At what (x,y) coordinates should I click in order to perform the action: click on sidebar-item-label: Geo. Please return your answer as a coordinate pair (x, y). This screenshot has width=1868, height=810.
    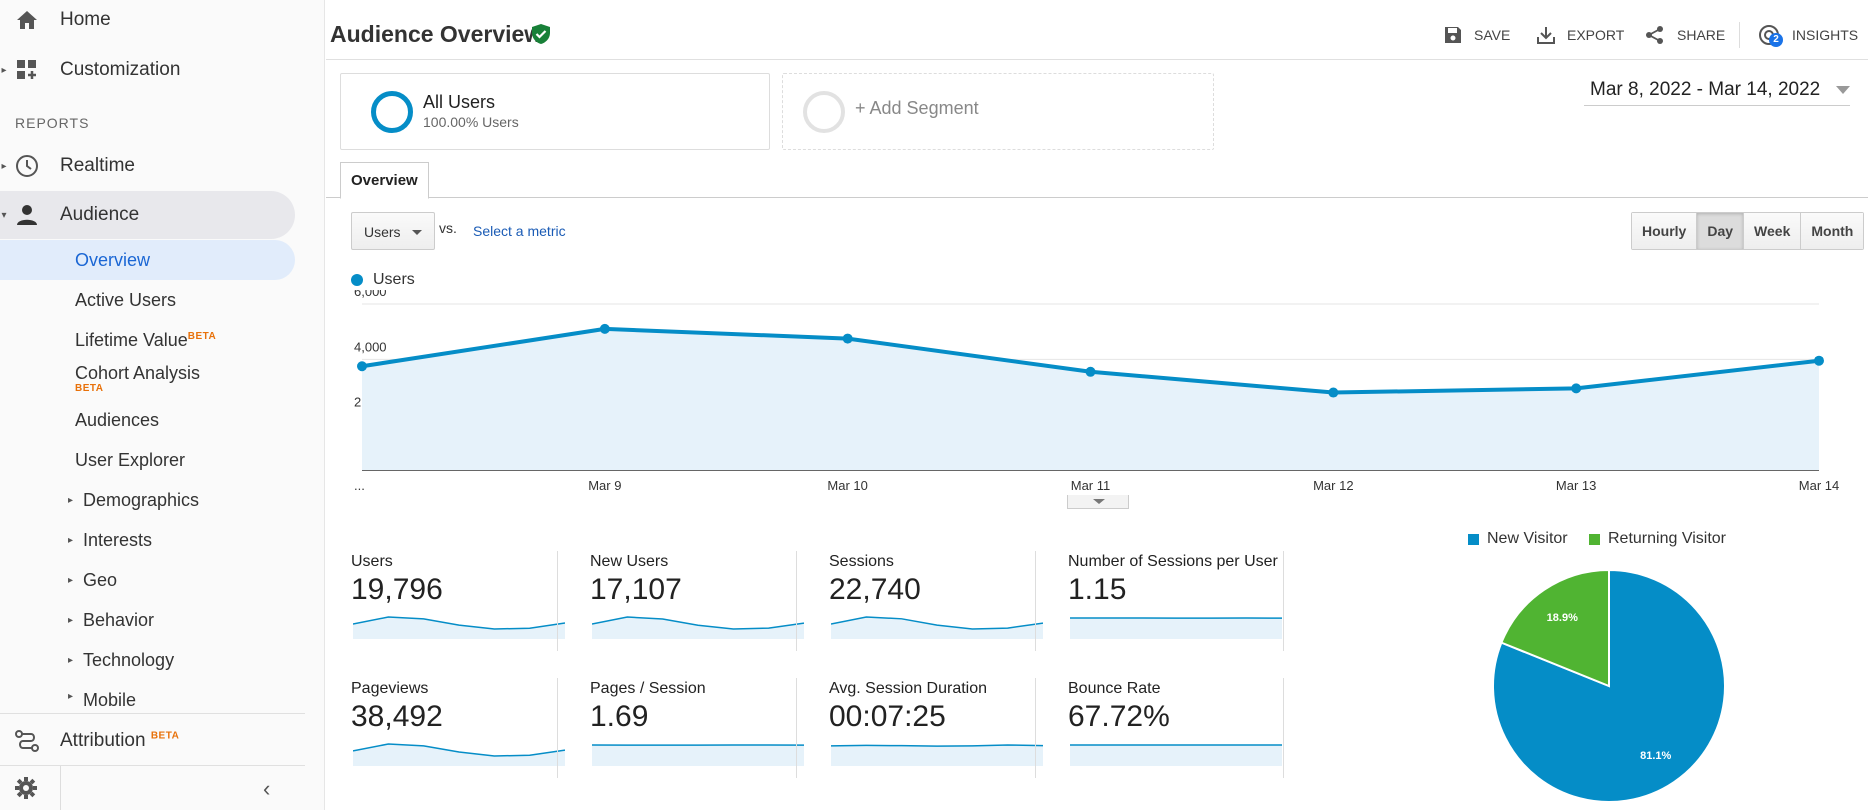
    Looking at the image, I should click on (100, 579).